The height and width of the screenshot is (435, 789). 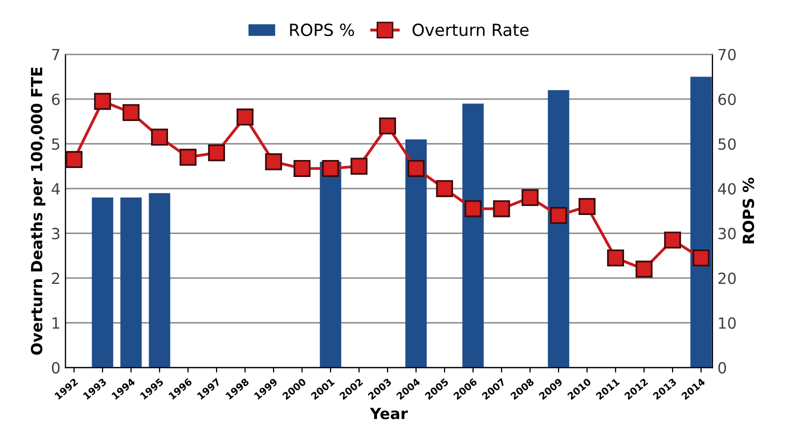 What do you see at coordinates (56, 54) in the screenshot?
I see `y-tick-label: 7` at bounding box center [56, 54].